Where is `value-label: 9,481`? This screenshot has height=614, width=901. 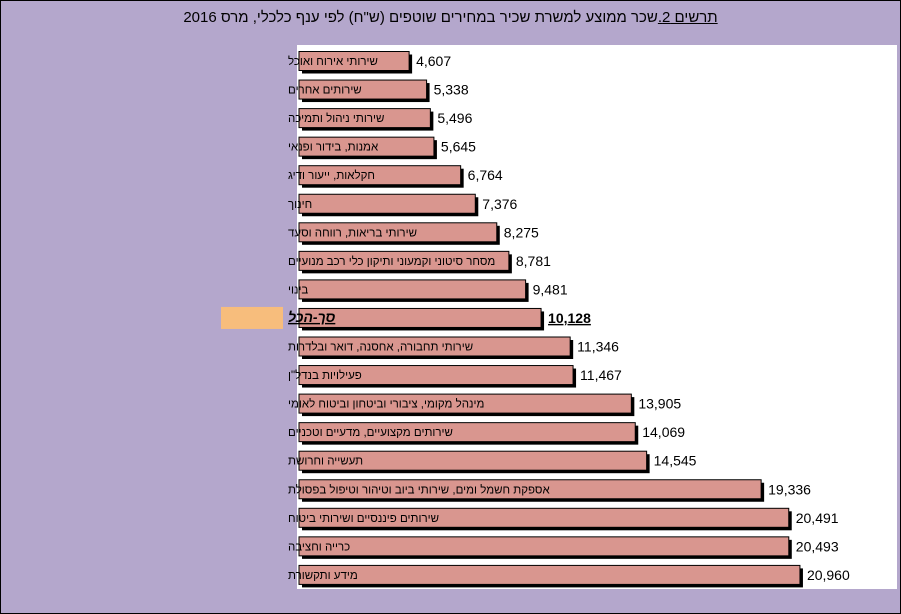 value-label: 9,481 is located at coordinates (550, 289).